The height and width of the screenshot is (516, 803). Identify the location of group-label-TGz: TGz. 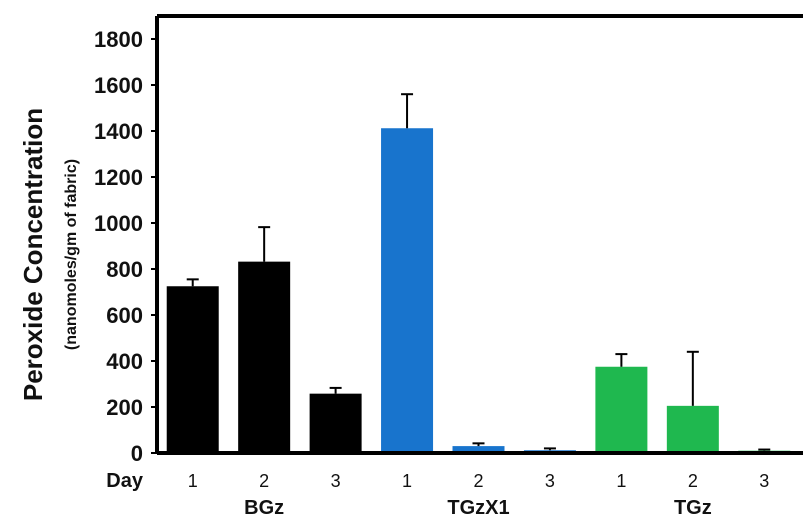
(693, 506).